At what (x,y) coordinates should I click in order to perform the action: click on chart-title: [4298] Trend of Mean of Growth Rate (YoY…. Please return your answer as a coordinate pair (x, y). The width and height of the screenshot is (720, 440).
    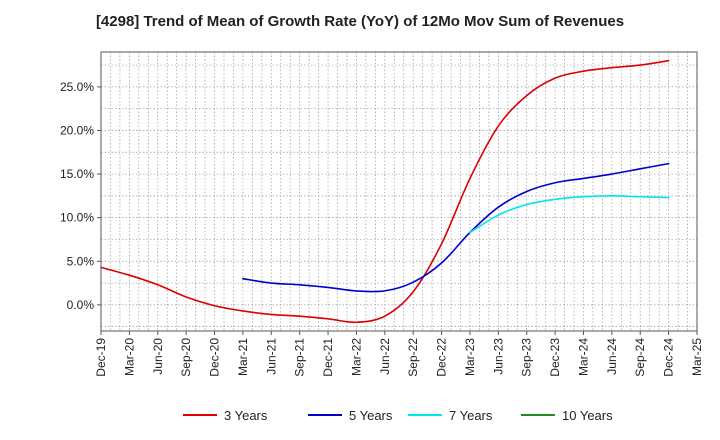
    Looking at the image, I should click on (360, 21).